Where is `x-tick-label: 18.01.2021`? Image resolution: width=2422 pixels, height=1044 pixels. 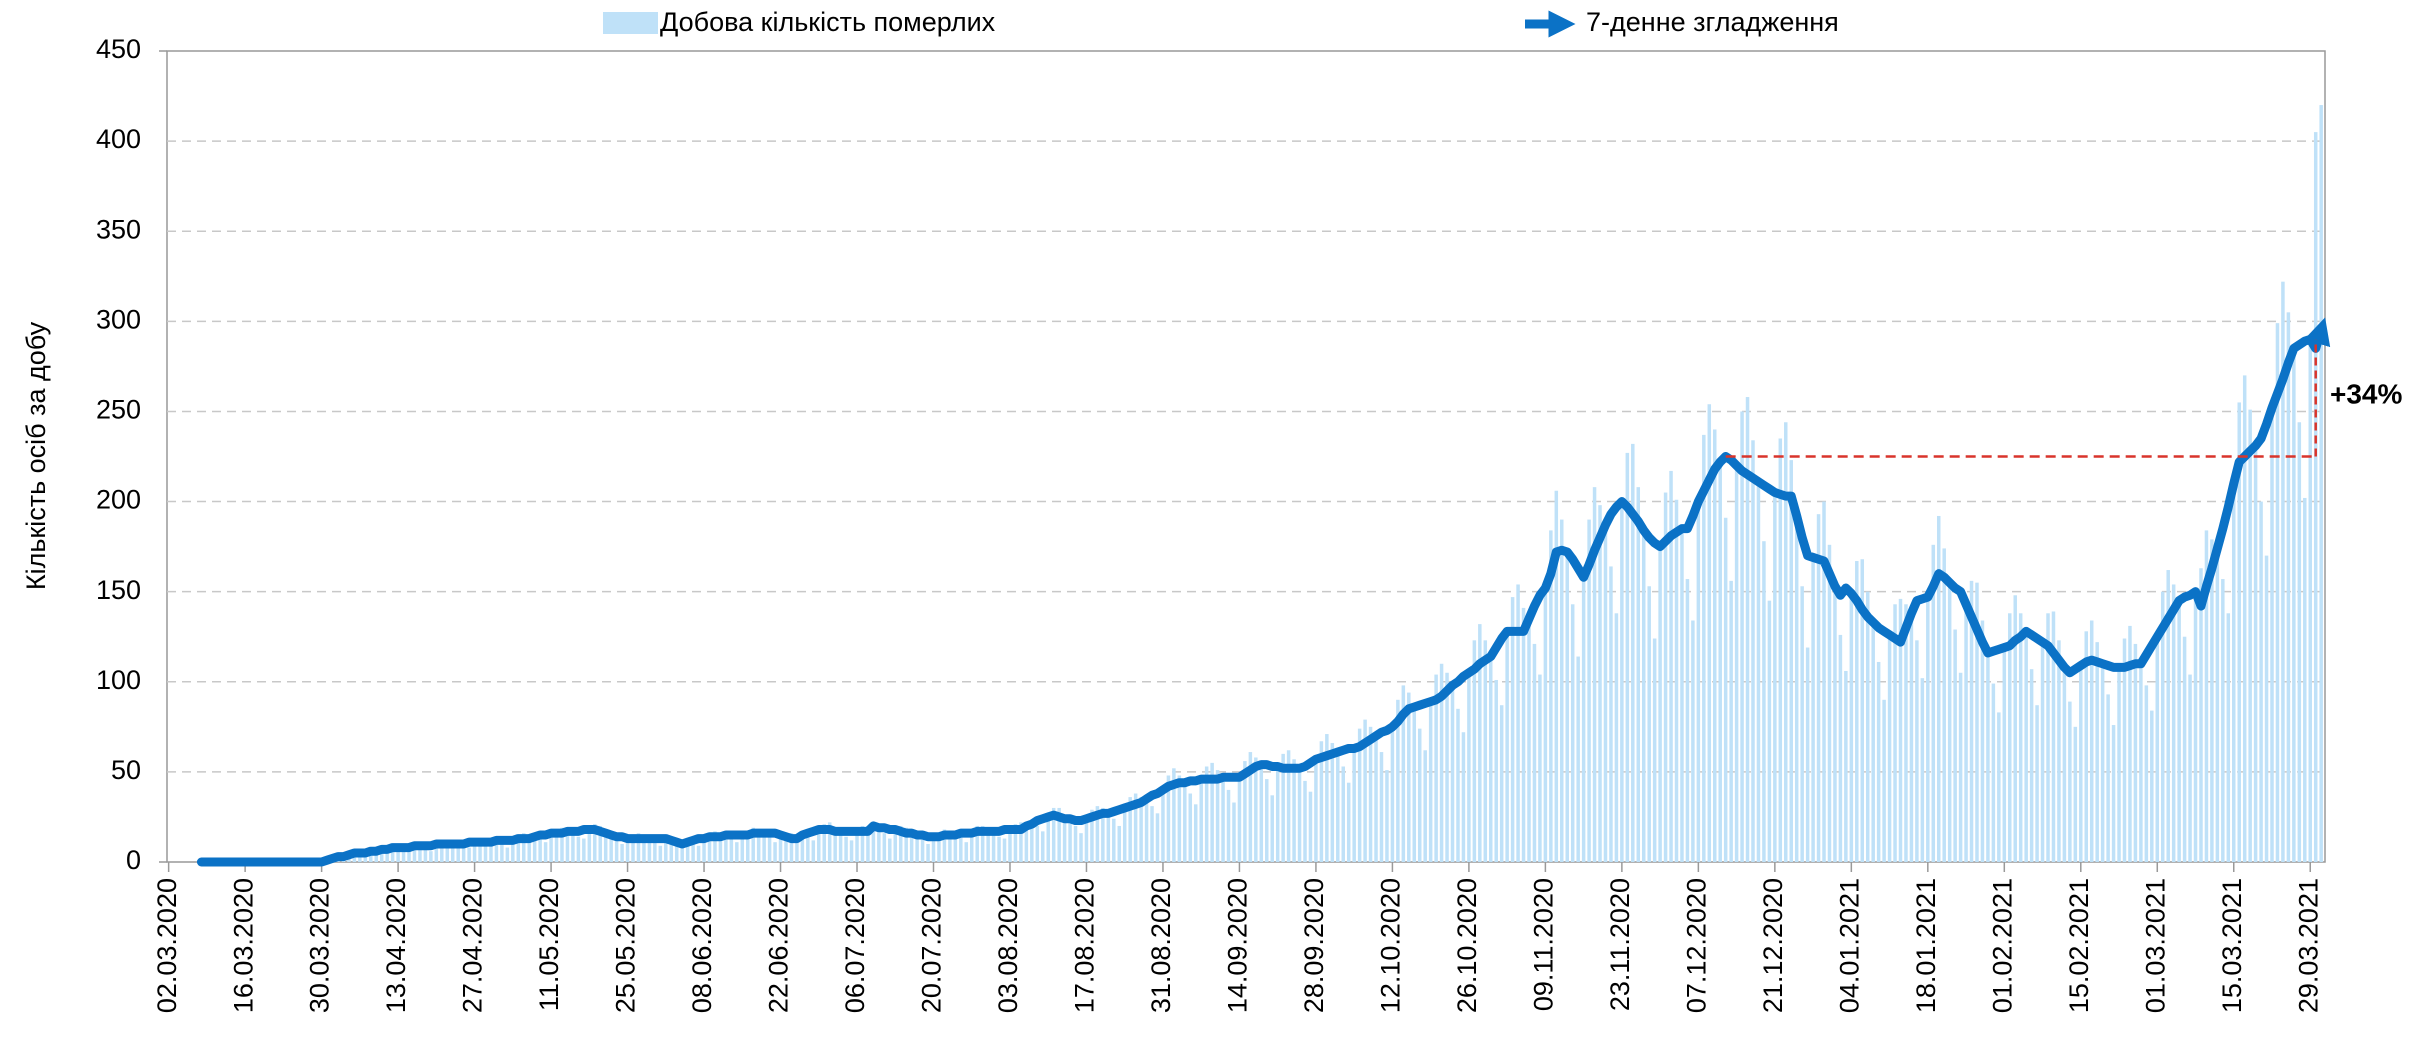
x-tick-label: 18.01.2021 is located at coordinates (1926, 945).